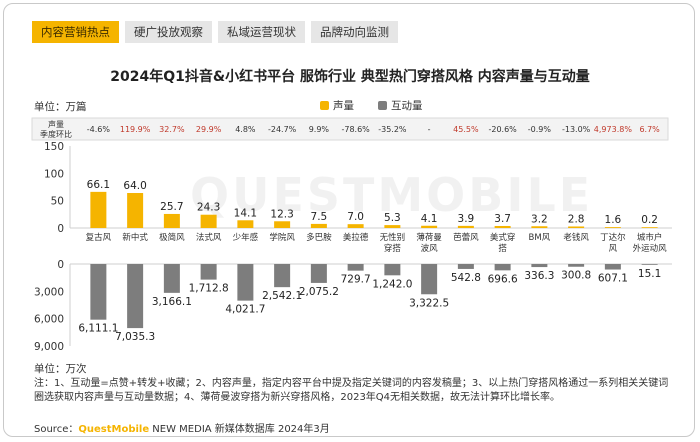 This screenshot has width=700, height=442. What do you see at coordinates (429, 303) in the screenshot?
I see `interaction-data-label: 3,322.5` at bounding box center [429, 303].